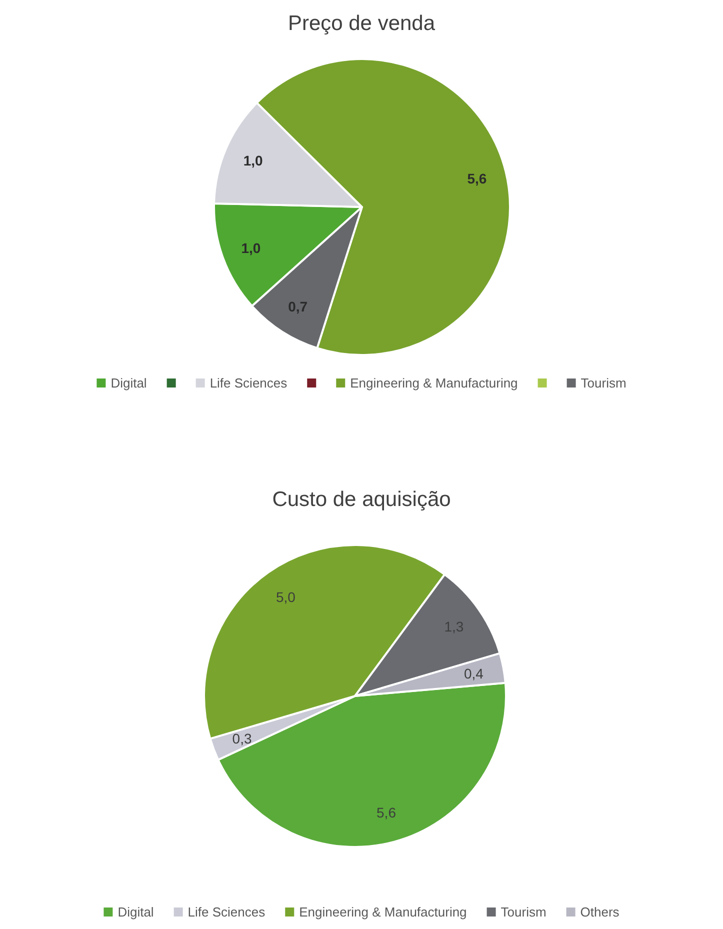 Image resolution: width=723 pixels, height=929 pixels. What do you see at coordinates (474, 673) in the screenshot?
I see `data-label: 0,4` at bounding box center [474, 673].